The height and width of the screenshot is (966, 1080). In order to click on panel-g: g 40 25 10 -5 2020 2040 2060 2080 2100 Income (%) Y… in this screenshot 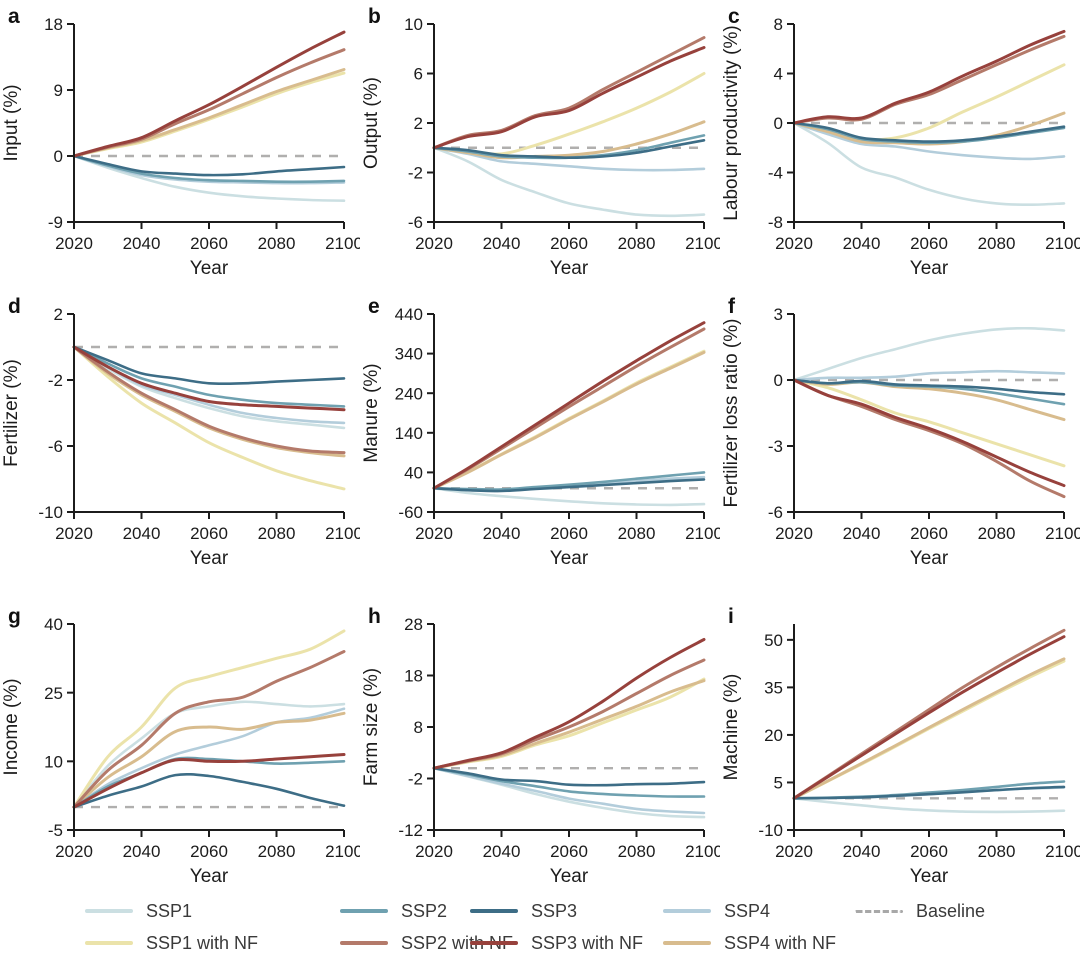, I will do `click(181, 735)`.